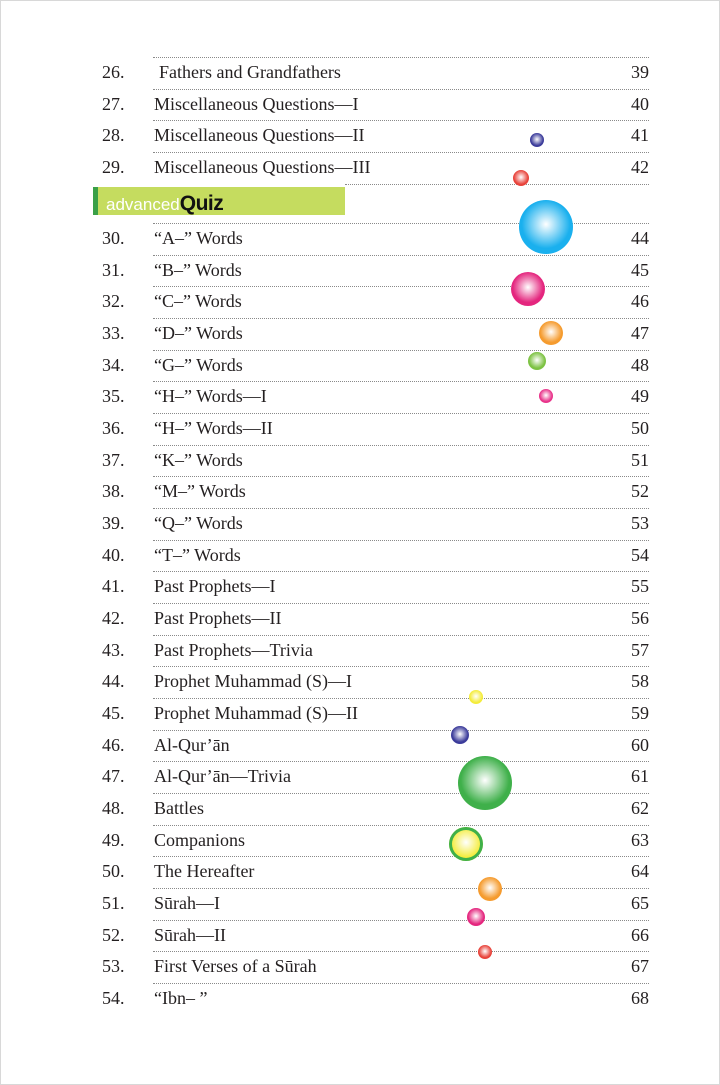 The width and height of the screenshot is (720, 1085). What do you see at coordinates (218, 618) in the screenshot?
I see `entry-title: Past Prophets—II` at bounding box center [218, 618].